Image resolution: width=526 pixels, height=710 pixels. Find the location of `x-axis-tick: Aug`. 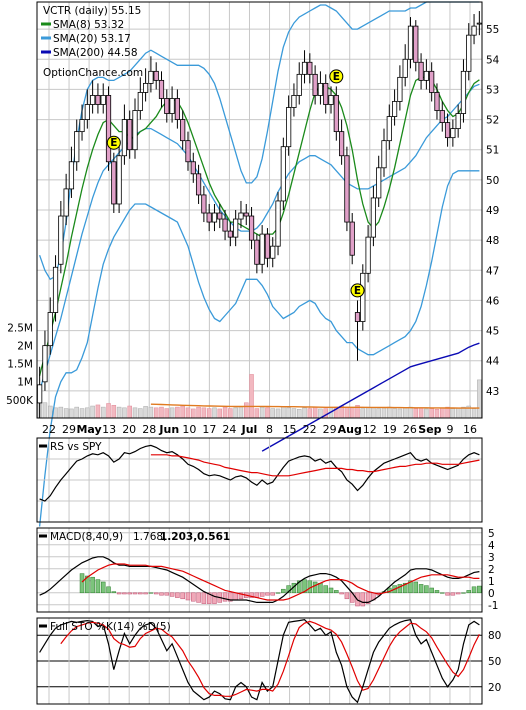

x-axis-tick: Aug is located at coordinates (350, 429).